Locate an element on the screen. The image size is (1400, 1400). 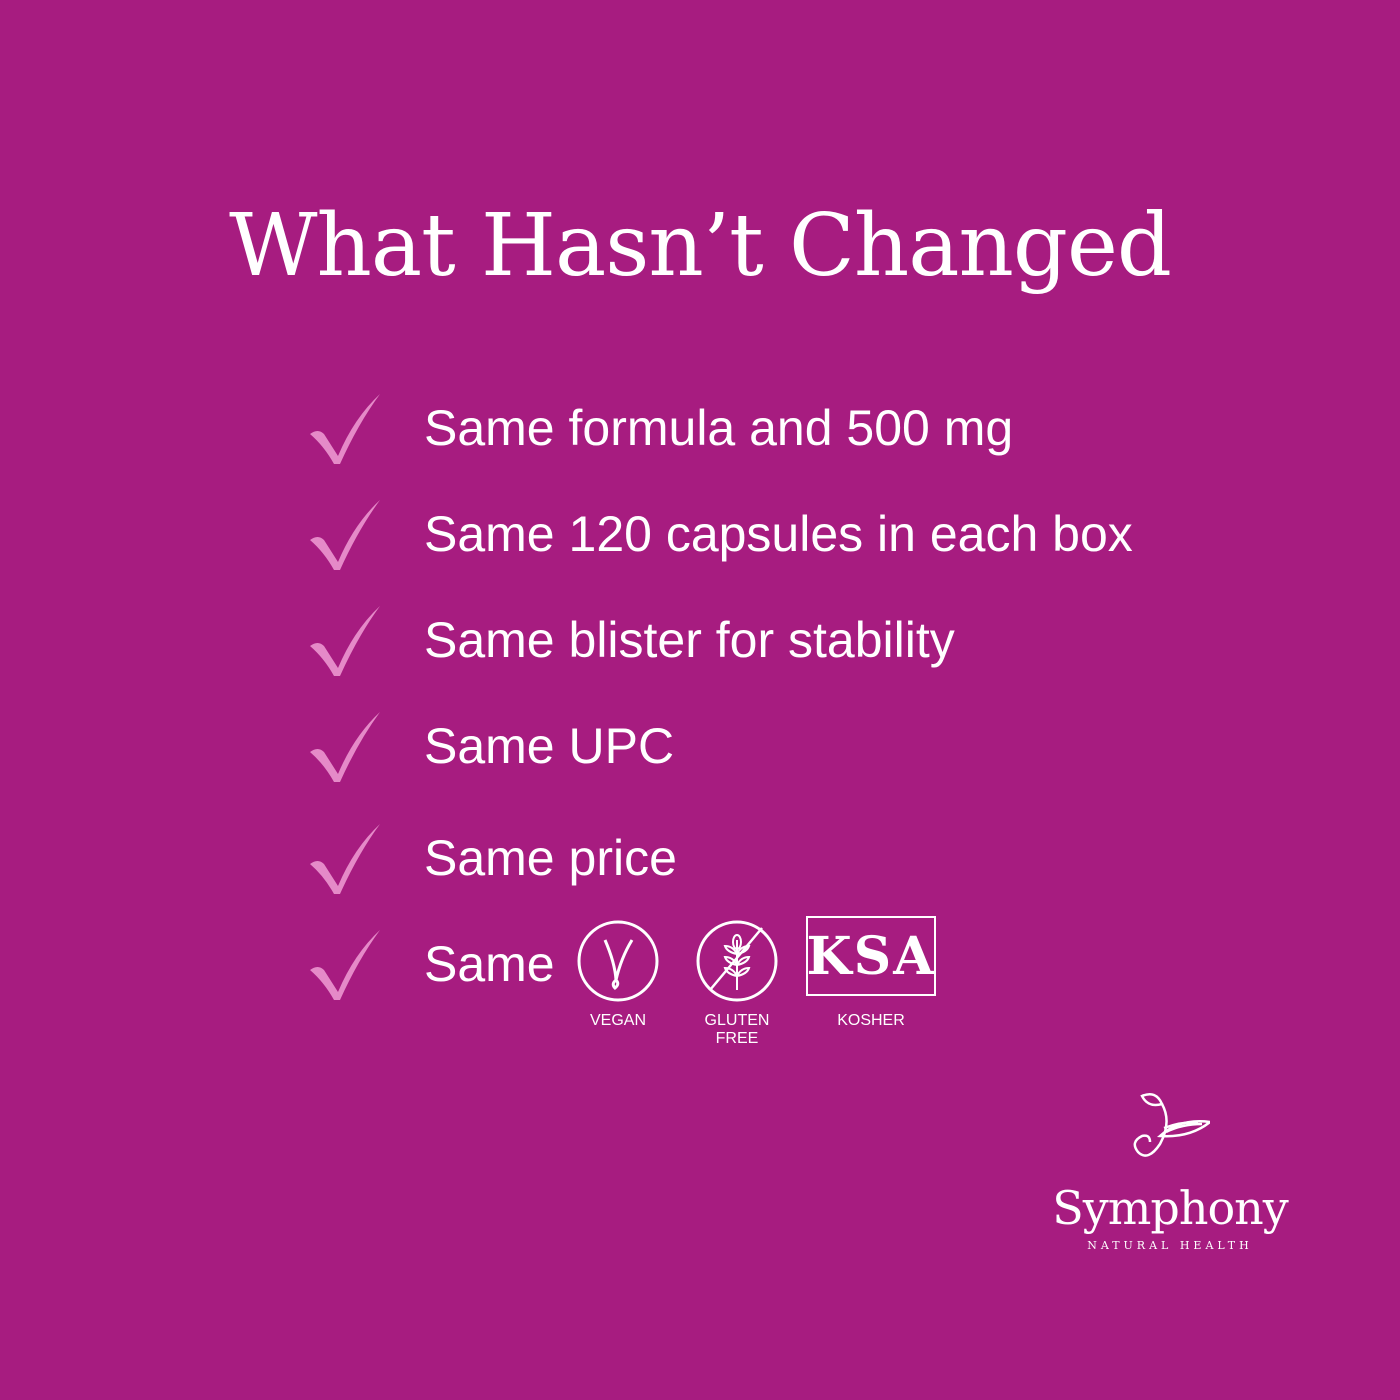
item-label: Same 120 capsules in each box is located at coordinates (778, 534).